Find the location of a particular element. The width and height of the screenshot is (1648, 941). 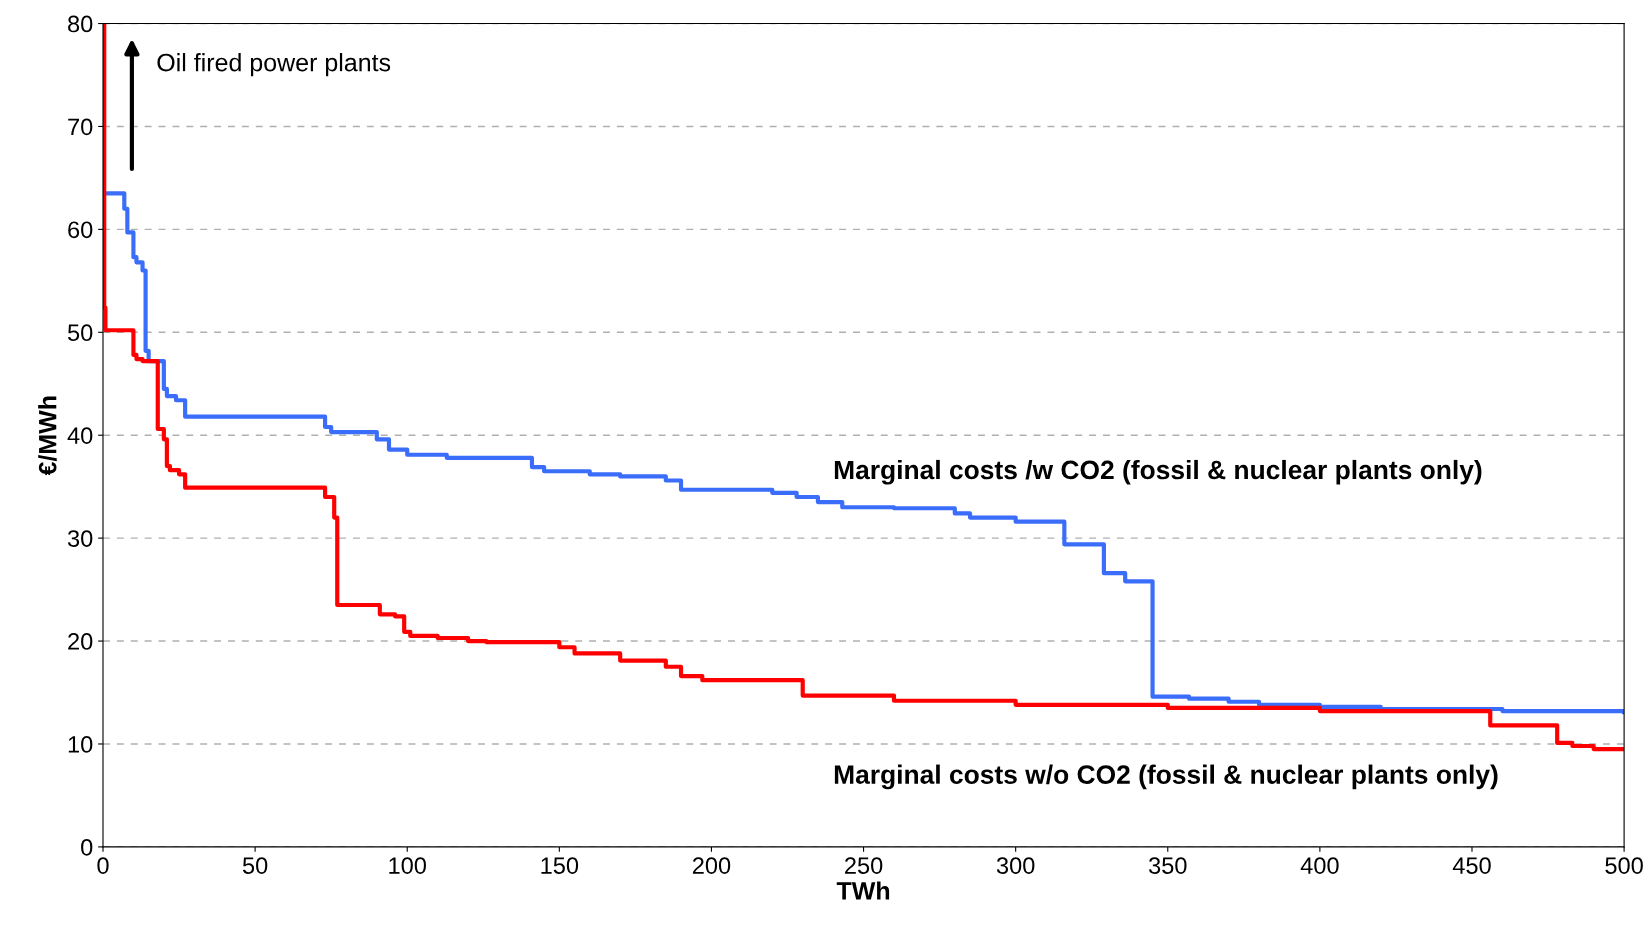

series-label: Marginal costs w/o CO2 (fossil & nuclear plants only) is located at coordinates (1166, 777).